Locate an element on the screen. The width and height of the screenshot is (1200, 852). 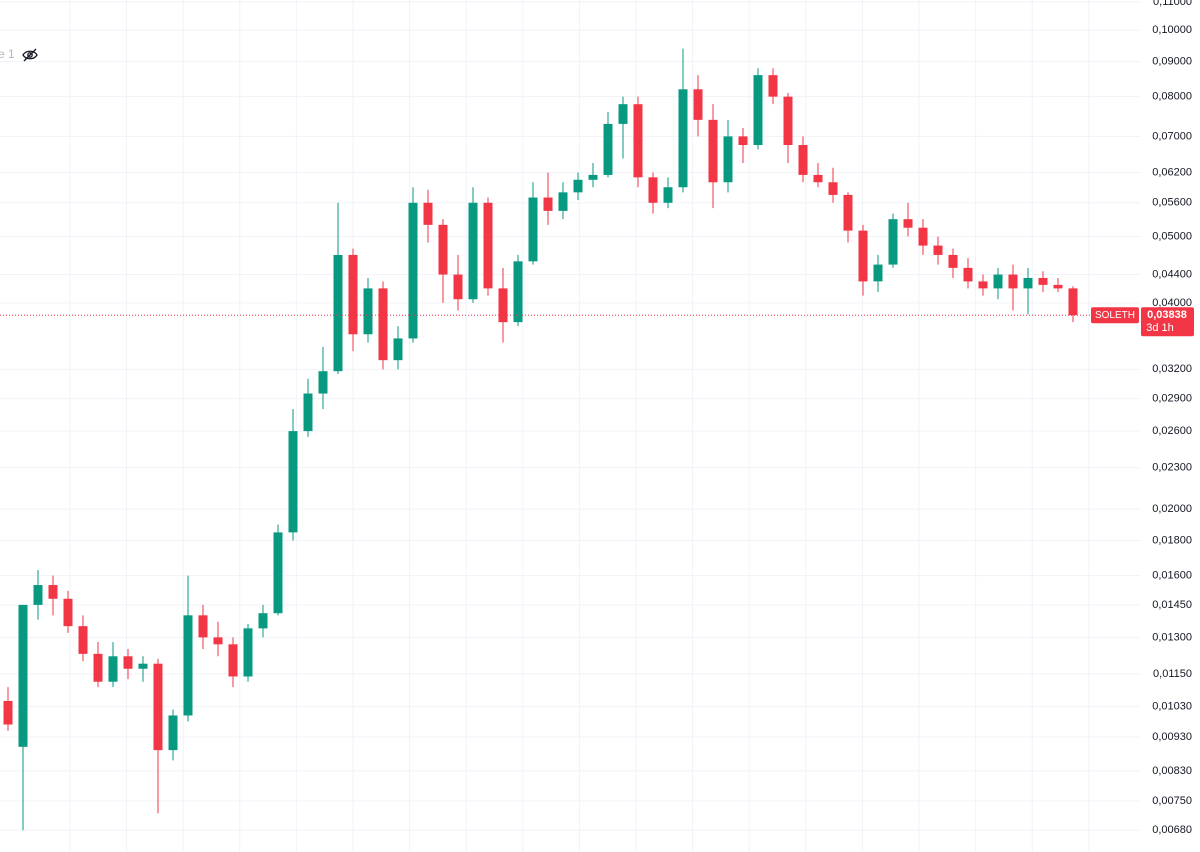
legend: e 1 is located at coordinates (19, 54).